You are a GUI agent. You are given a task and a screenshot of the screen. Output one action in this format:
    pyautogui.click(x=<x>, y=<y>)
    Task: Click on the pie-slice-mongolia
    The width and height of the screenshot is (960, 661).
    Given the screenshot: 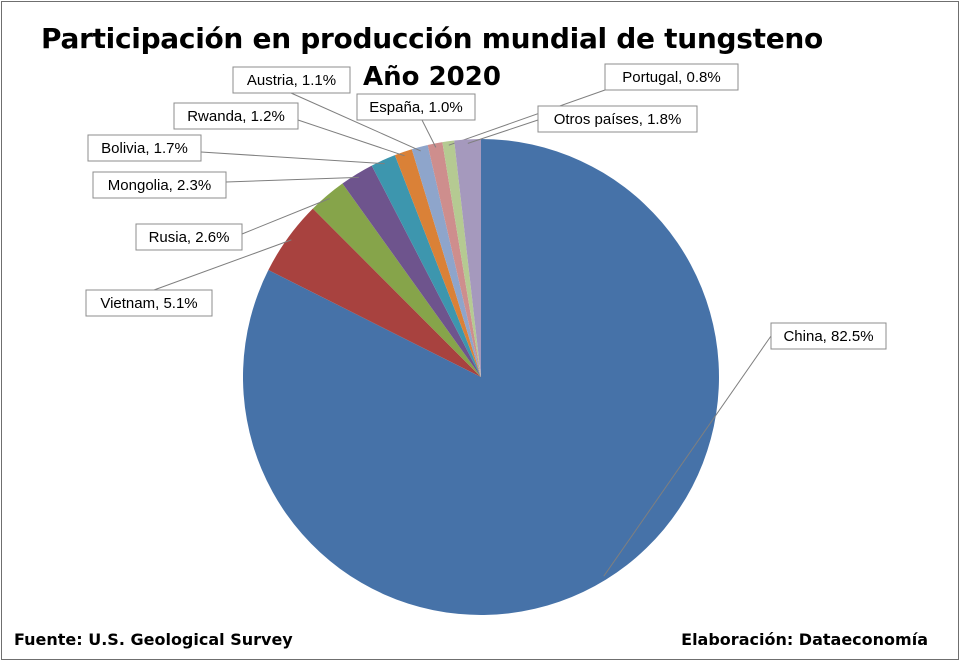 What is the action you would take?
    pyautogui.click(x=411, y=271)
    